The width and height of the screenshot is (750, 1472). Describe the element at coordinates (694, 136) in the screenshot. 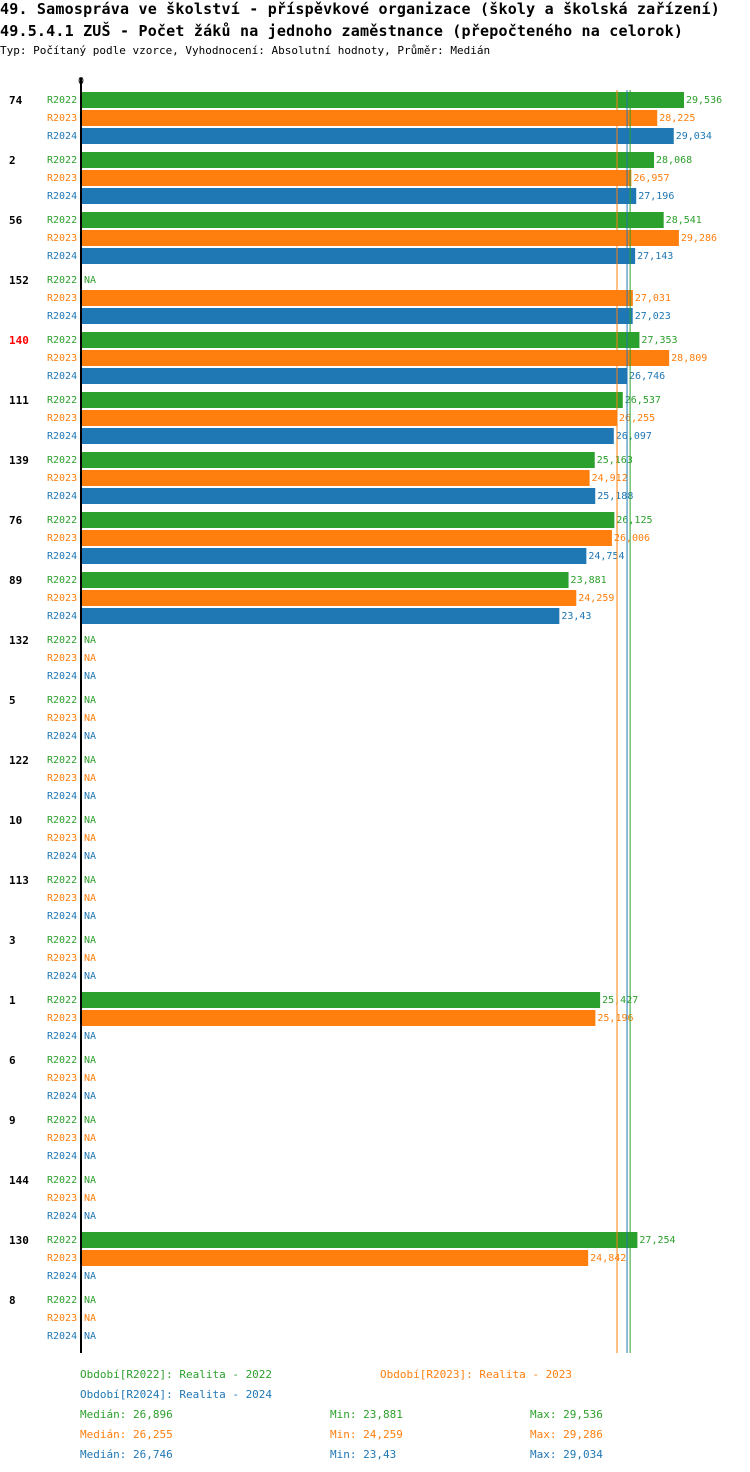

I see `value-label: 29,034` at that location.